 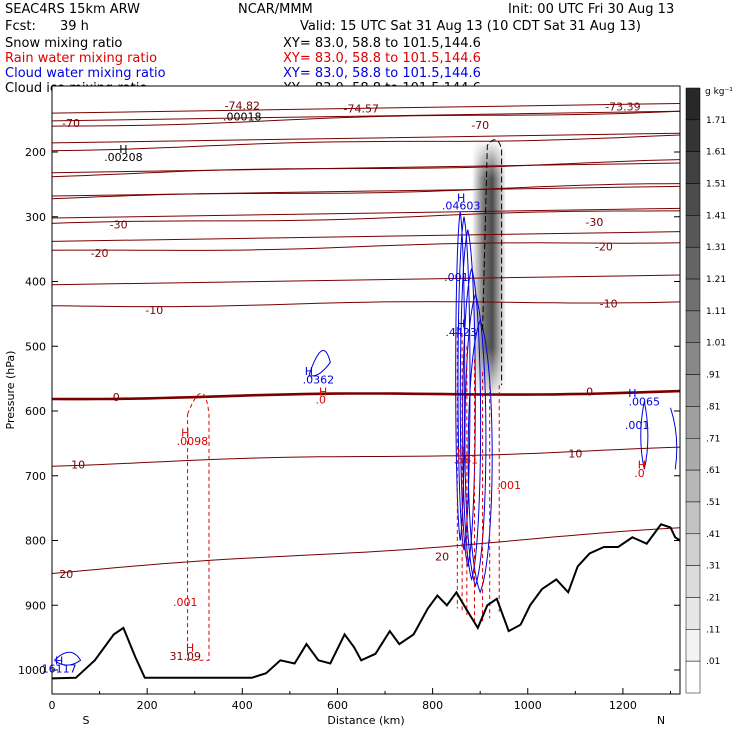 I want to click on isotherm-label: 0, so click(x=589, y=392).